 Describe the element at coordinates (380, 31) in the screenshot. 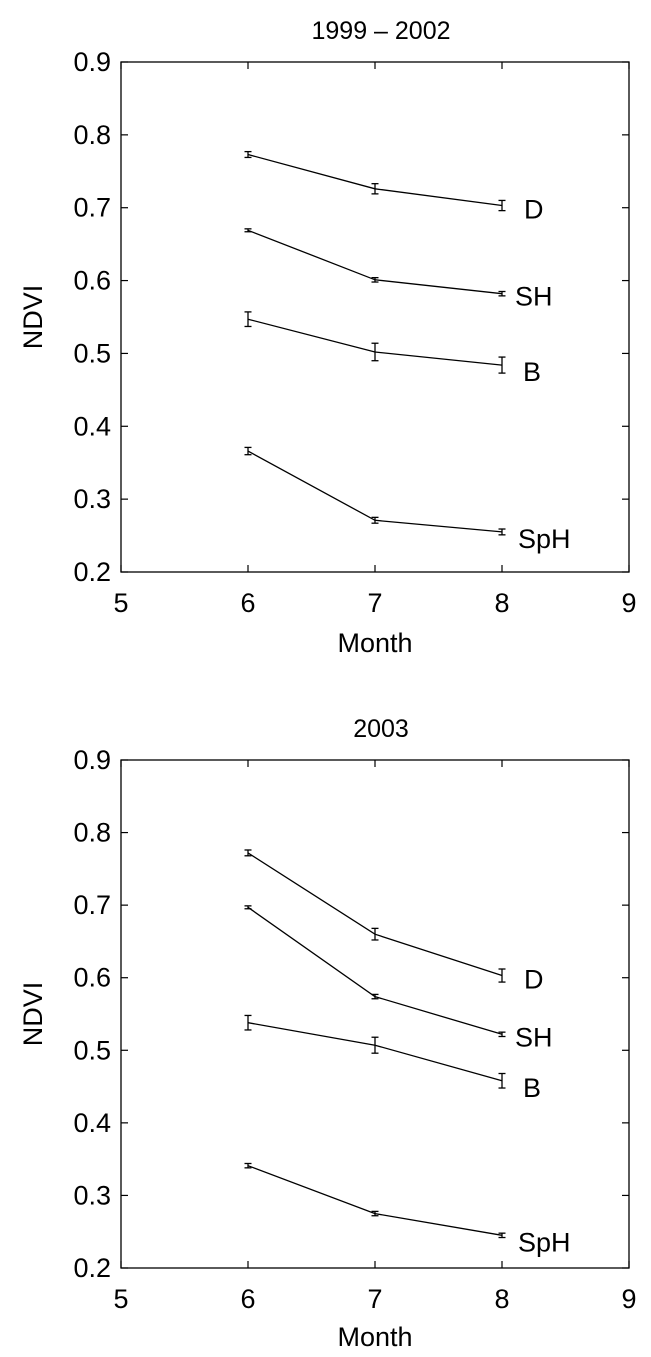

I see `chart-title: 1999 – 2002` at that location.